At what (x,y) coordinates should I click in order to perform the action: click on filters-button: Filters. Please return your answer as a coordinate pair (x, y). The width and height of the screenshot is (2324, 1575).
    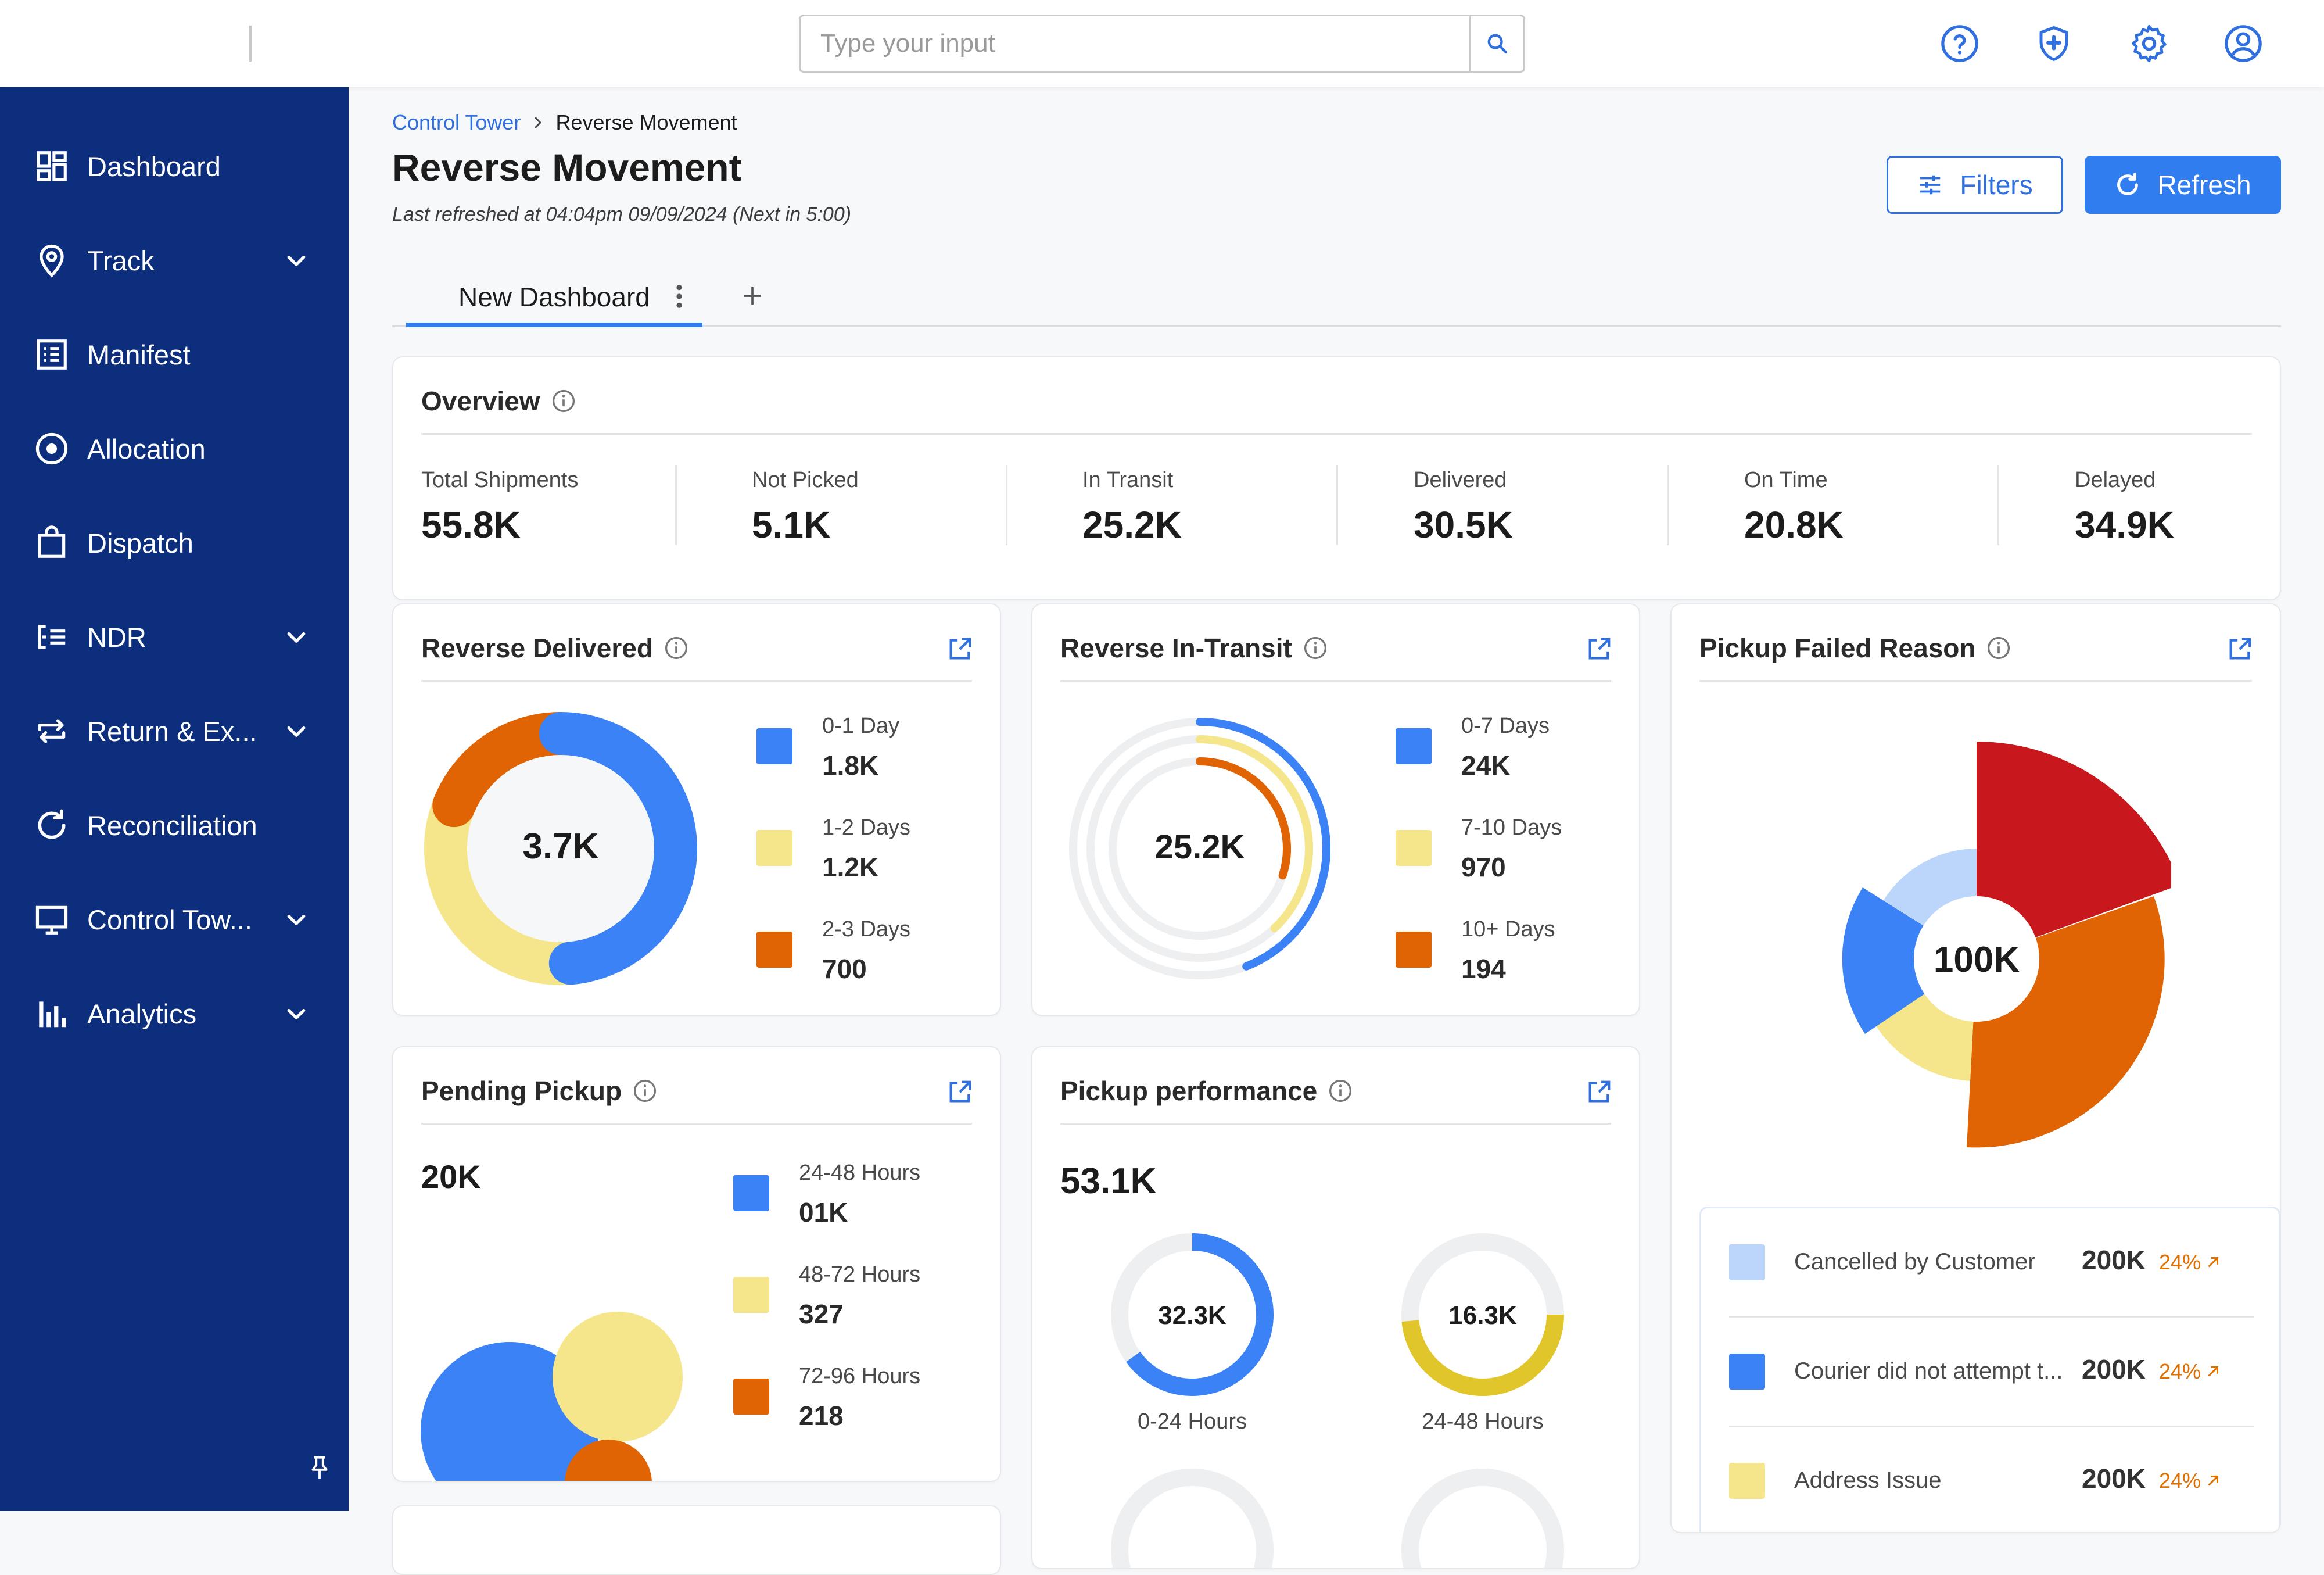
    Looking at the image, I should click on (1975, 185).